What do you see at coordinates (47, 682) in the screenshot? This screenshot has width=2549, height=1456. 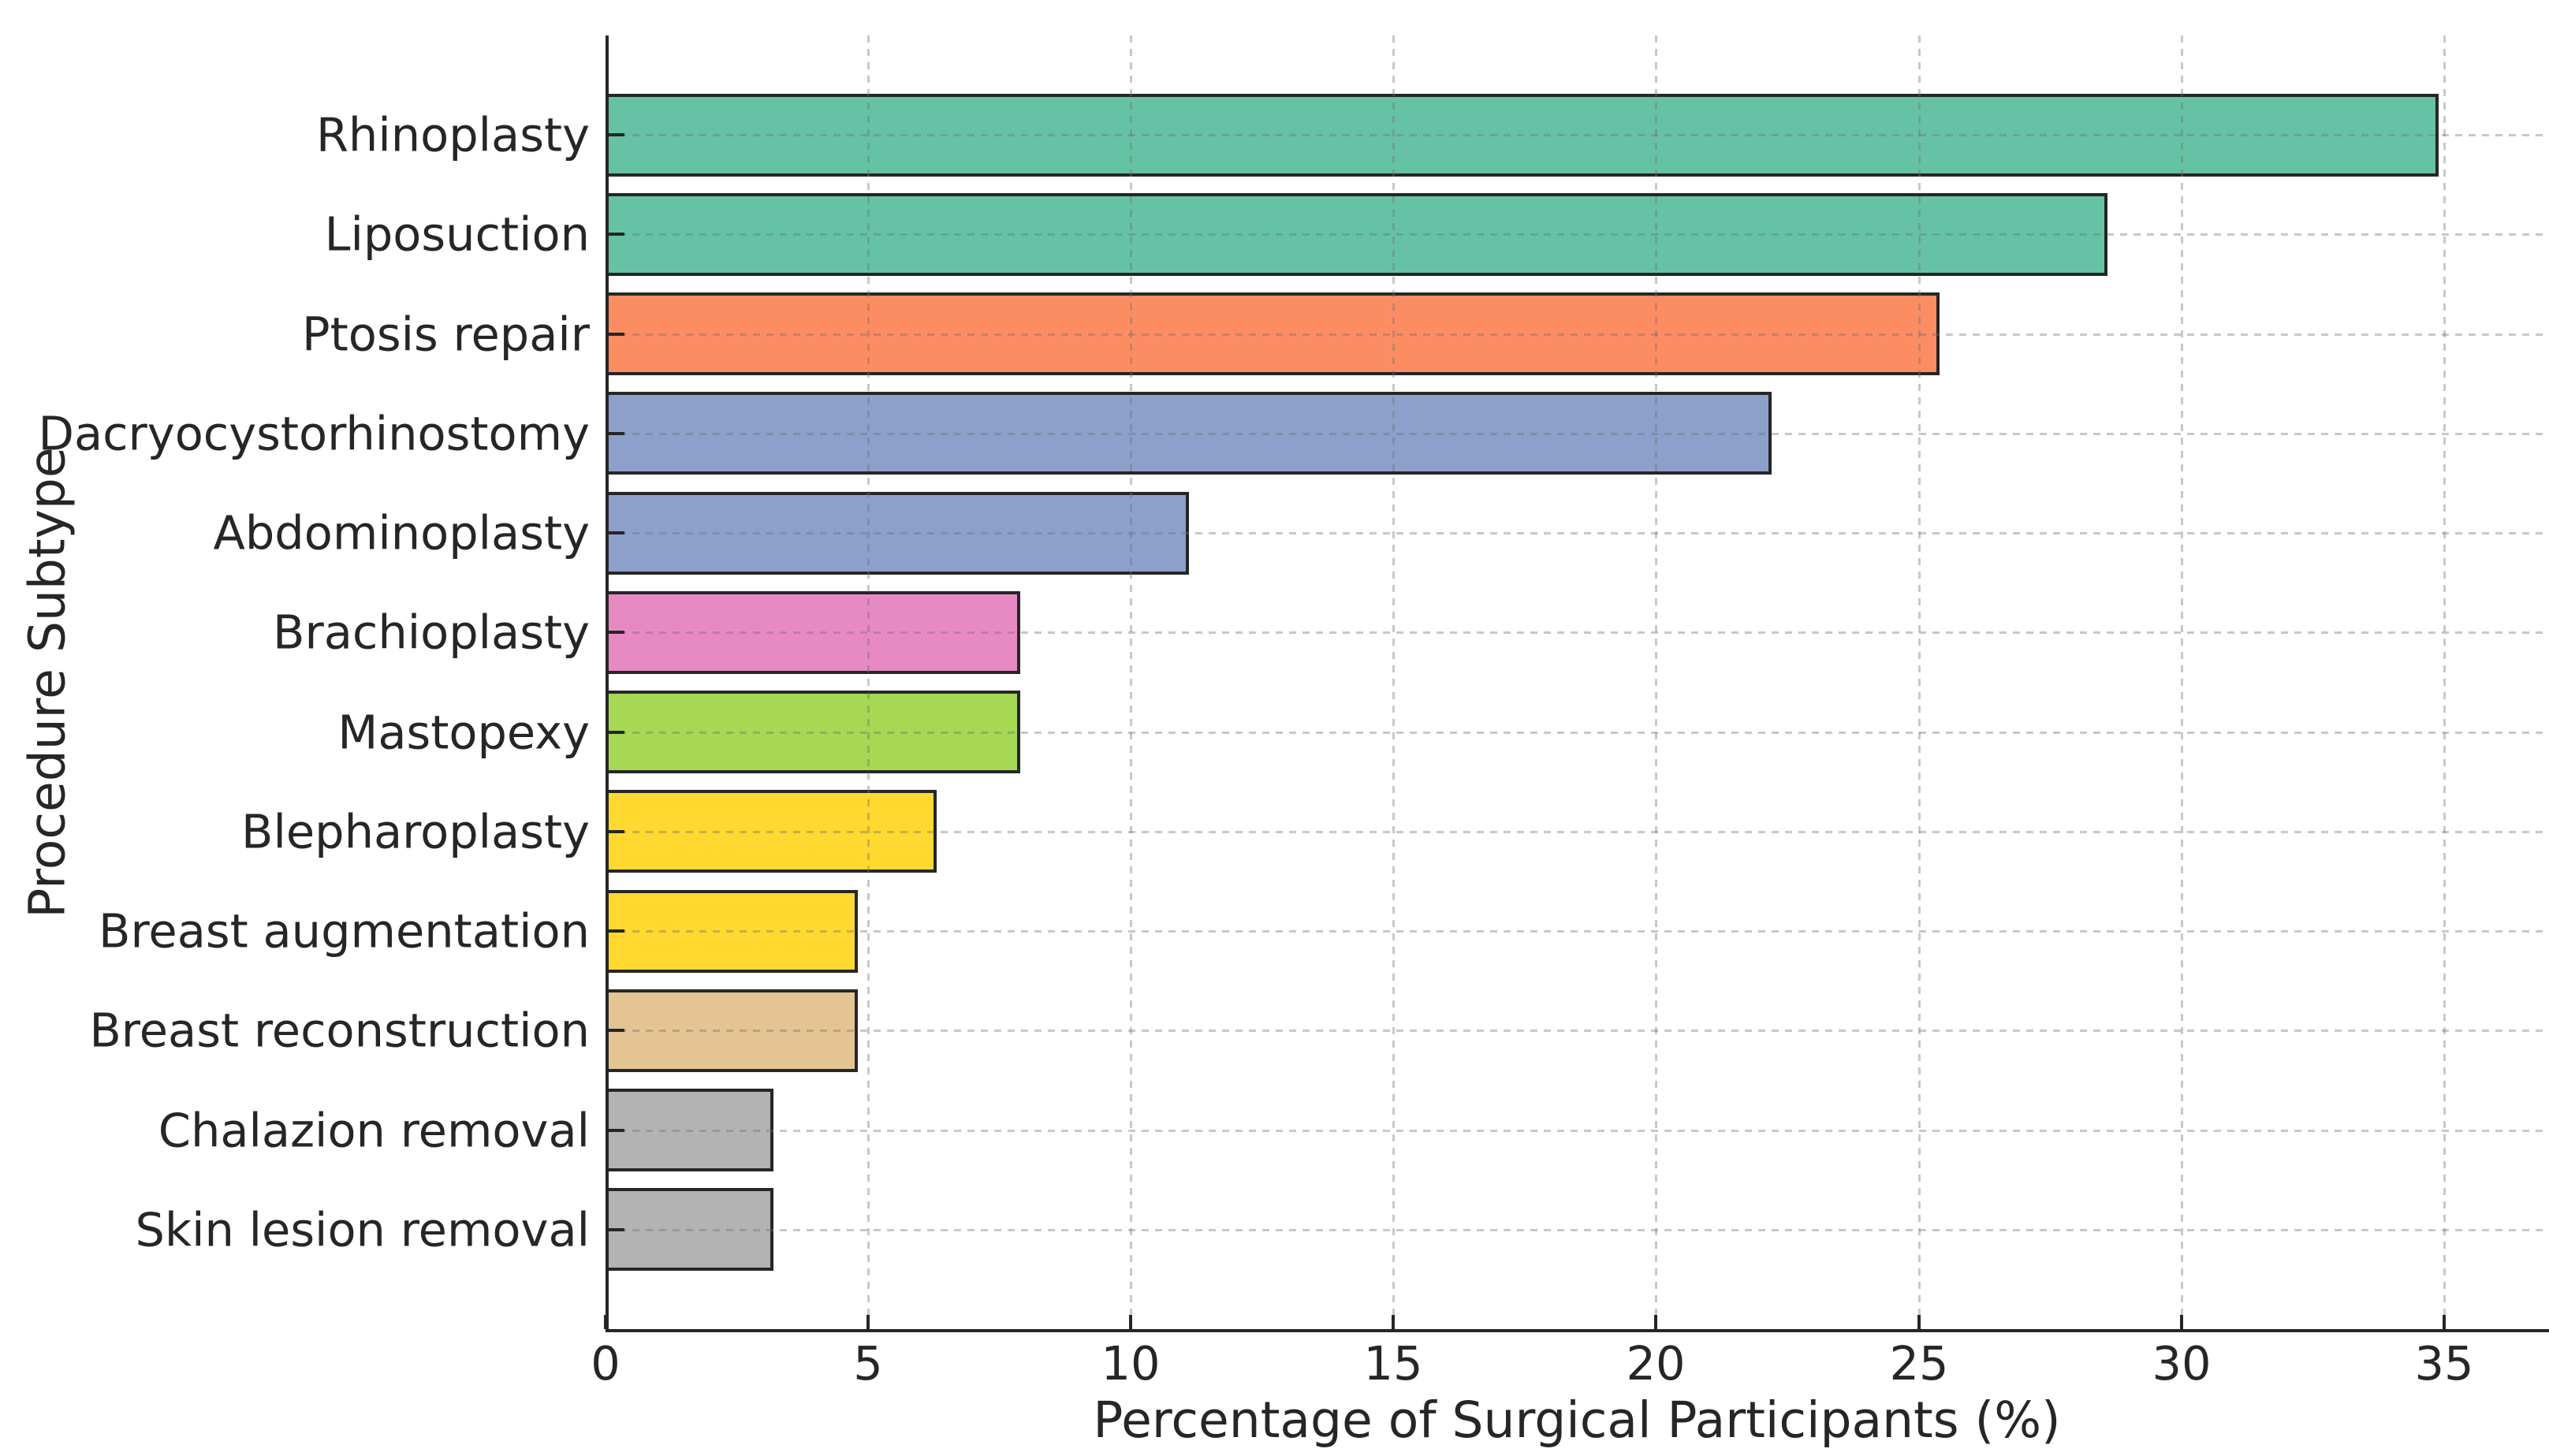 I see `y-axis-label: Procedure Subtype` at bounding box center [47, 682].